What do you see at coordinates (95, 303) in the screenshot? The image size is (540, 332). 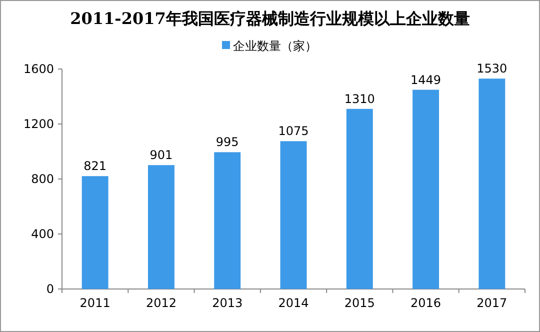 I see `x-tick-label: 2011` at bounding box center [95, 303].